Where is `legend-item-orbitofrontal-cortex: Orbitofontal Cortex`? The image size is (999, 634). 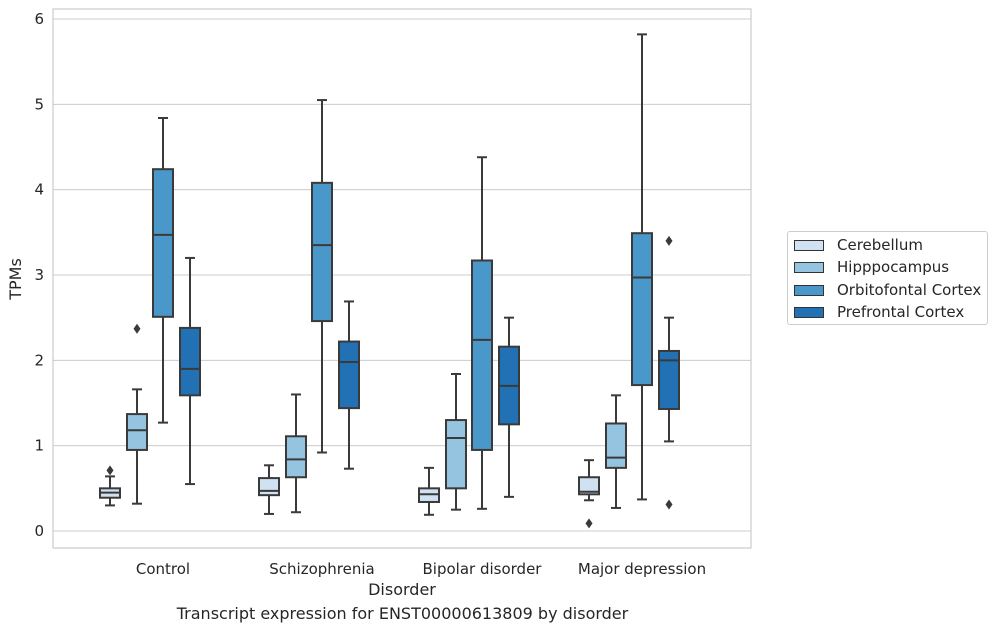
legend-item-orbitofrontal-cortex: Orbitofontal Cortex is located at coordinates (887, 290).